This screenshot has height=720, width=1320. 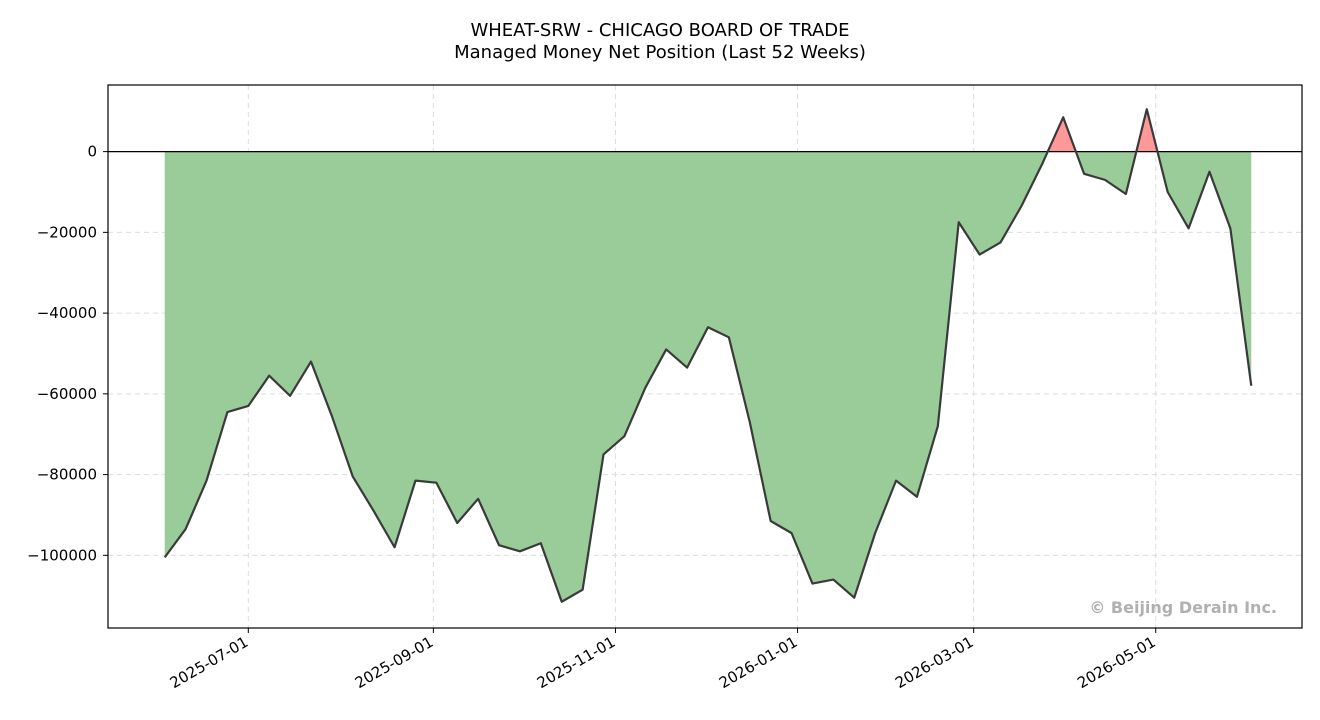 What do you see at coordinates (67, 232) in the screenshot?
I see `y-tick-label: −20000` at bounding box center [67, 232].